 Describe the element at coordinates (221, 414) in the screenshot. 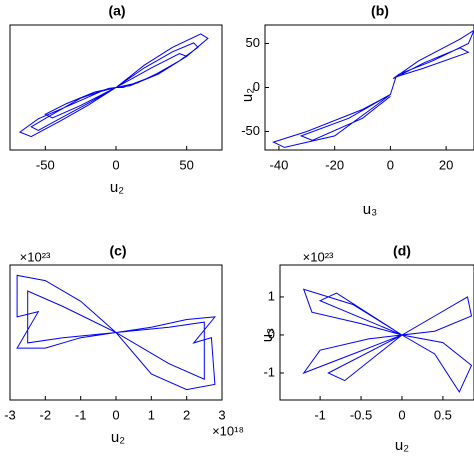

I see `x-tick-label: 3` at that location.